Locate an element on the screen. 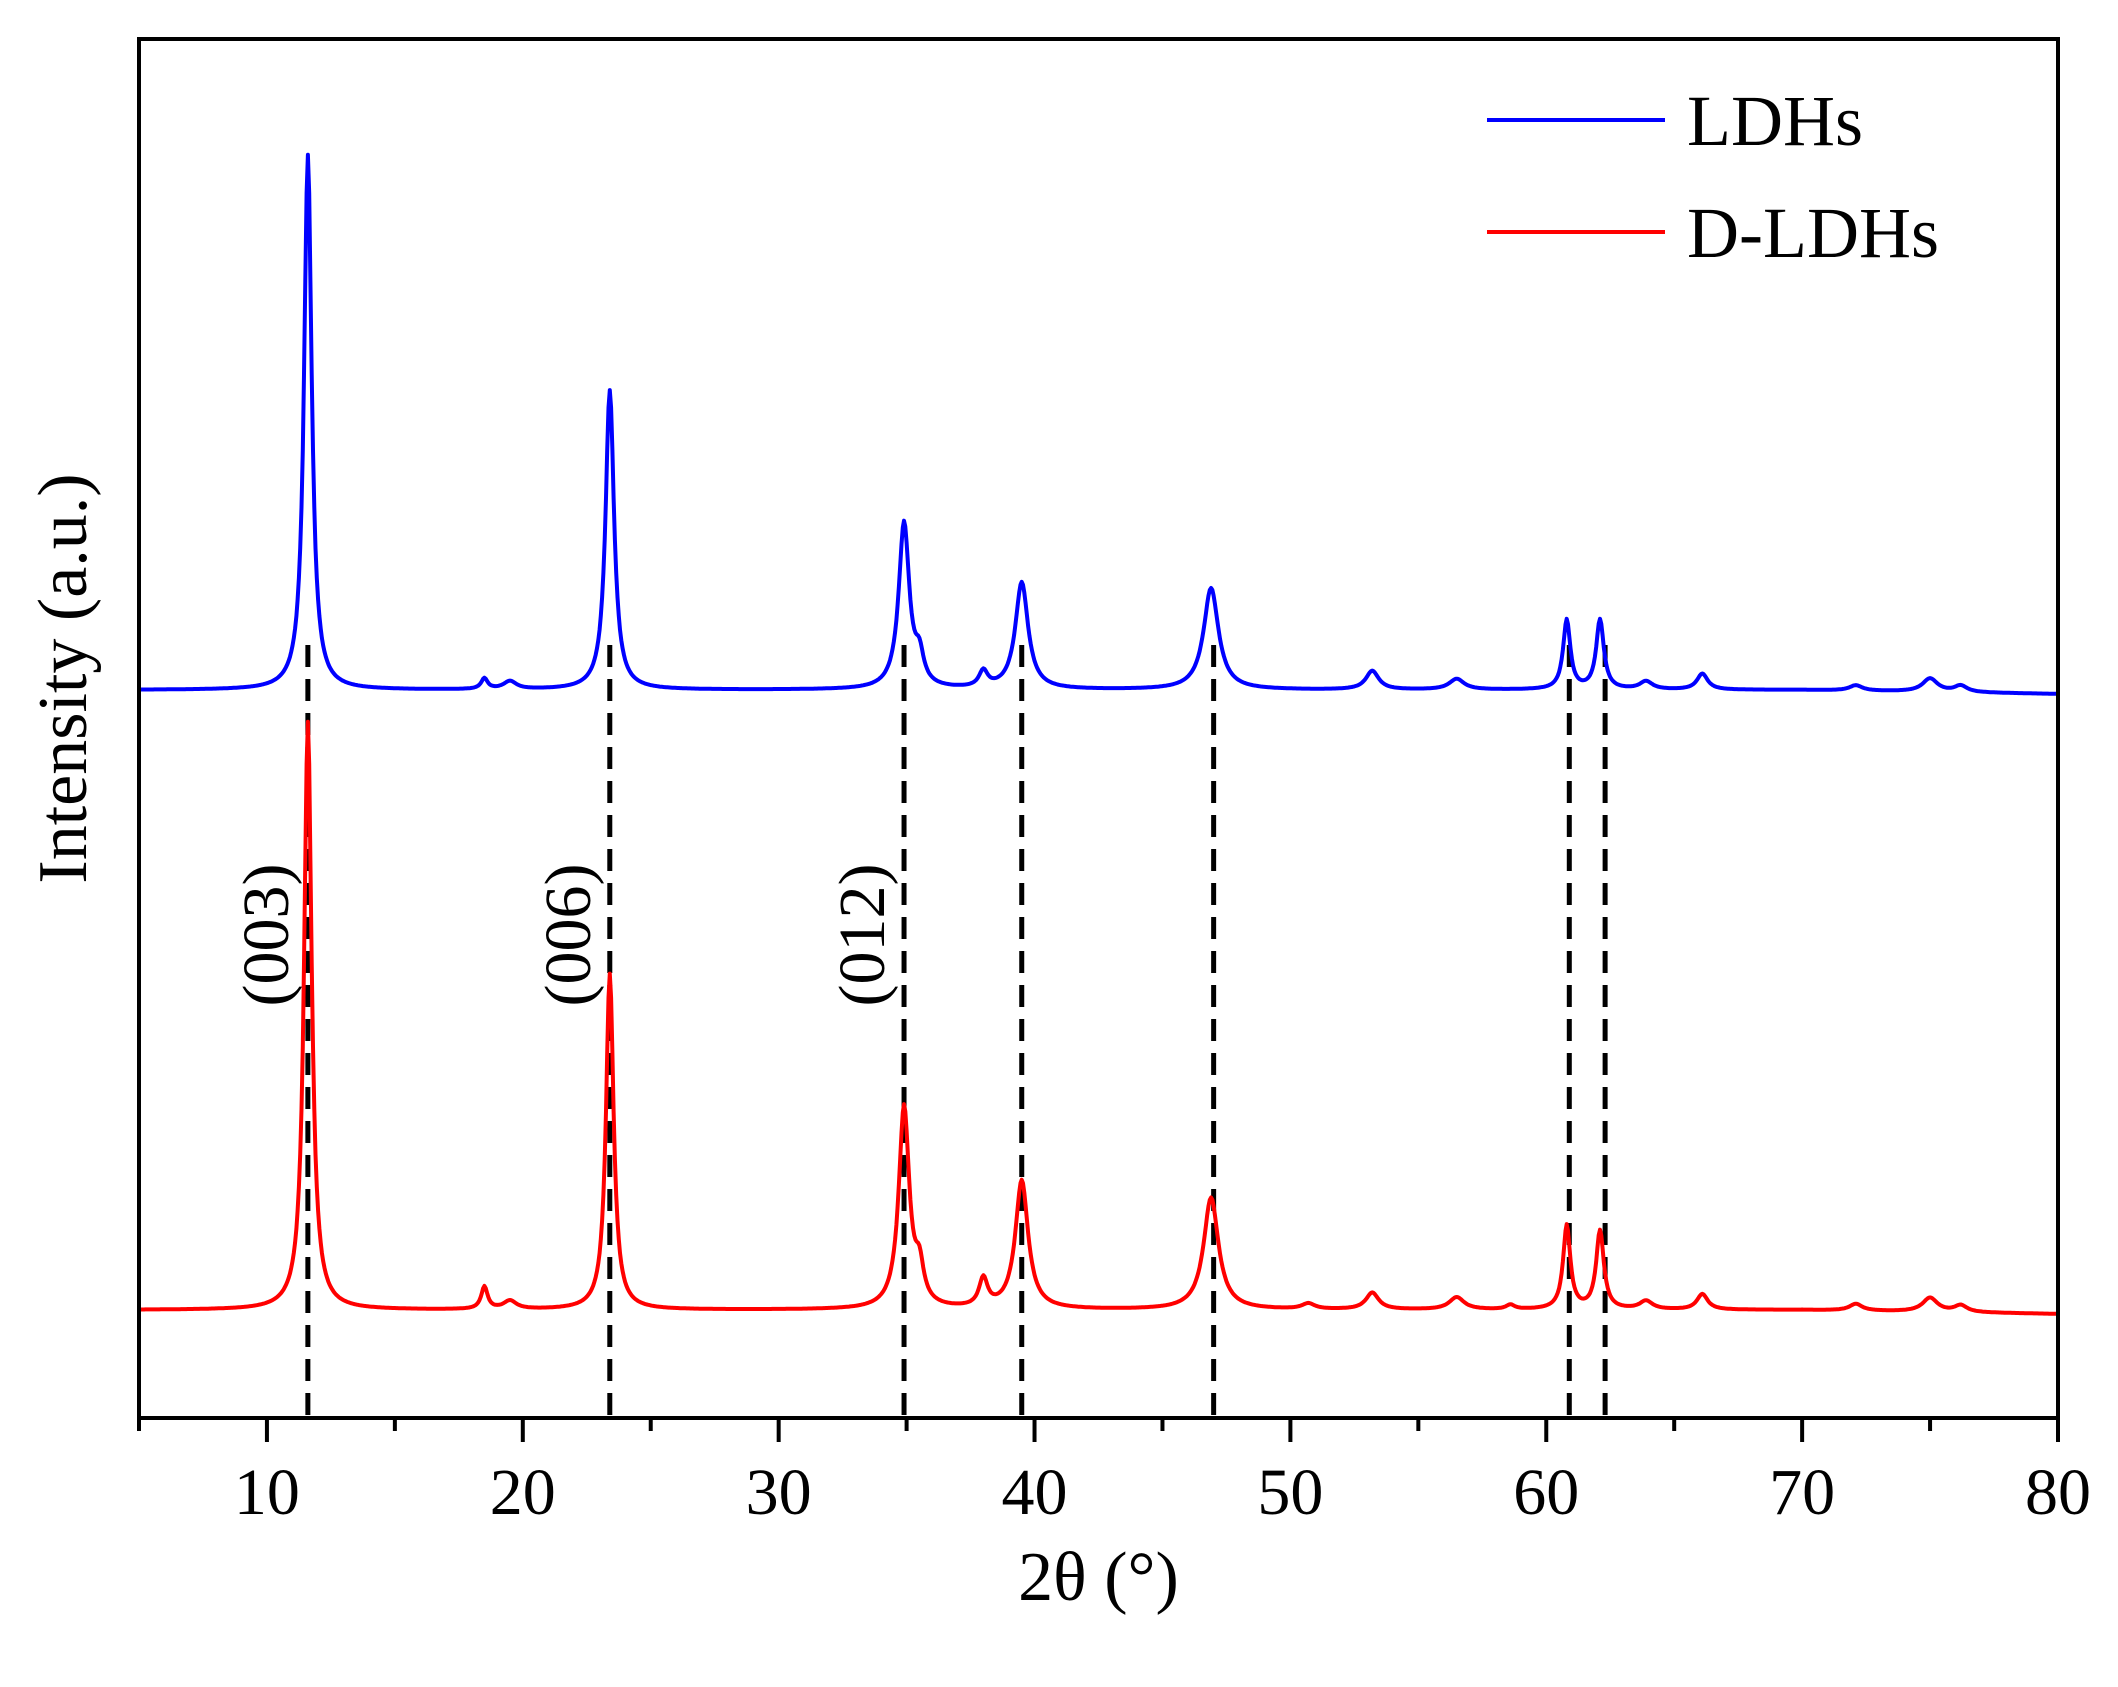 The height and width of the screenshot is (1687, 2118). x-tick-label: 60 is located at coordinates (1546, 1492).